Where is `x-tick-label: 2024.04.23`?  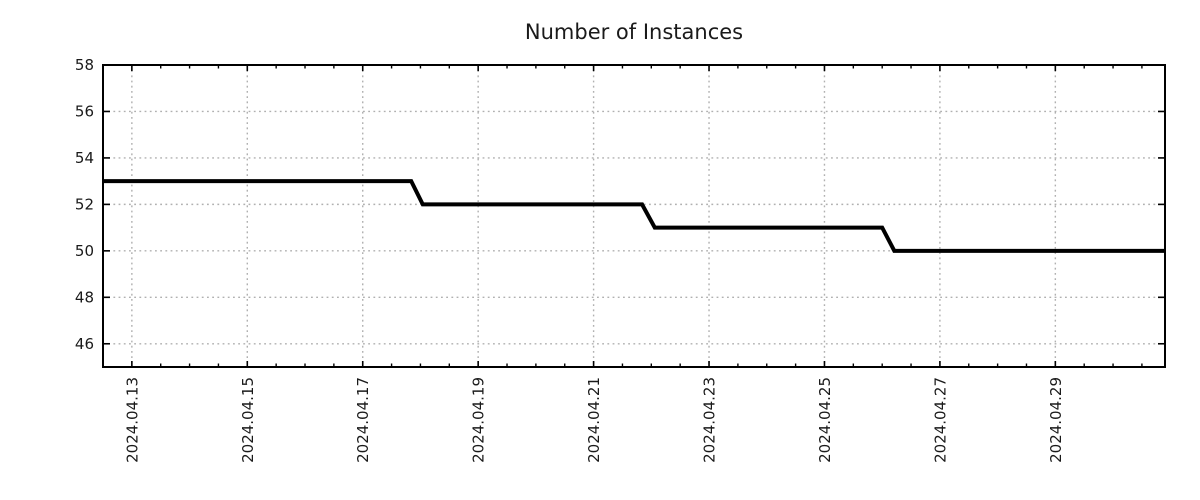 x-tick-label: 2024.04.23 is located at coordinates (710, 420).